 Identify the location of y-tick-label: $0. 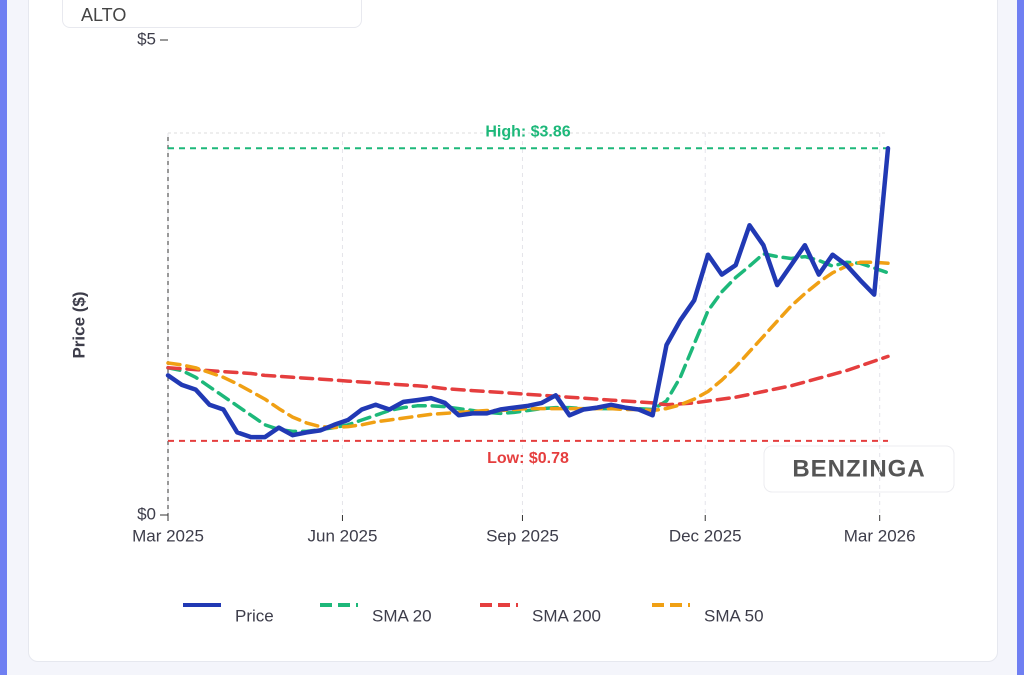
(146, 513).